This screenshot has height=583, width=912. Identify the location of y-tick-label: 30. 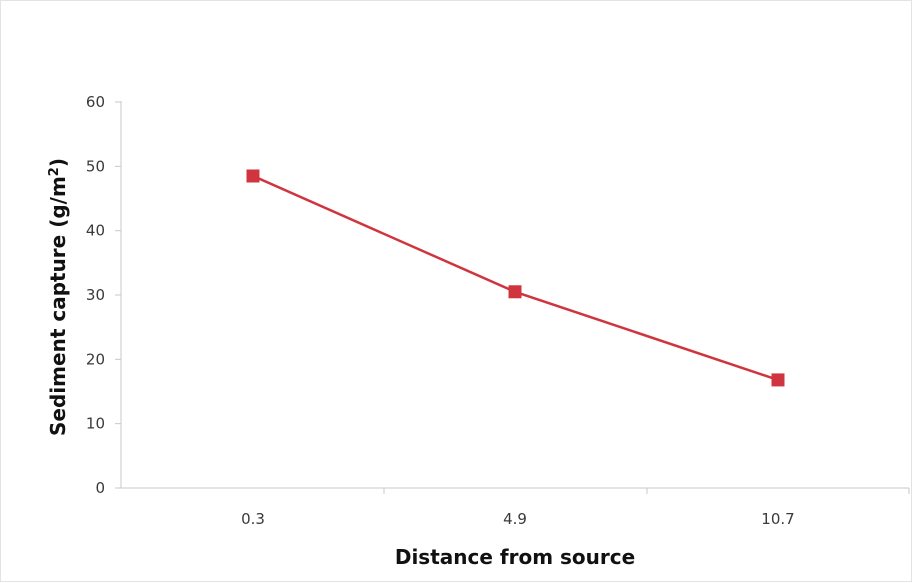
(95, 295).